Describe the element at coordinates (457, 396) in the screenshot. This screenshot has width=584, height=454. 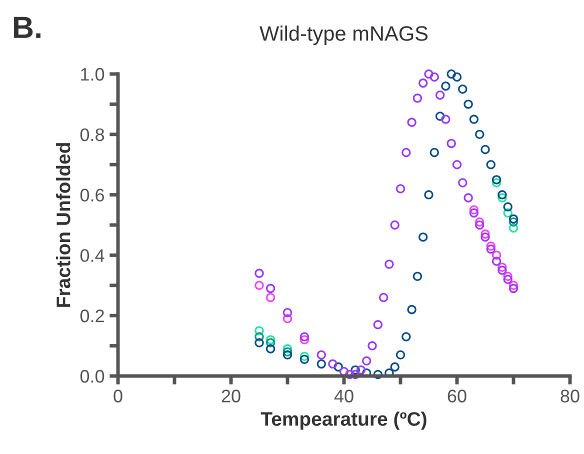
I see `x-tick-label: 60` at that location.